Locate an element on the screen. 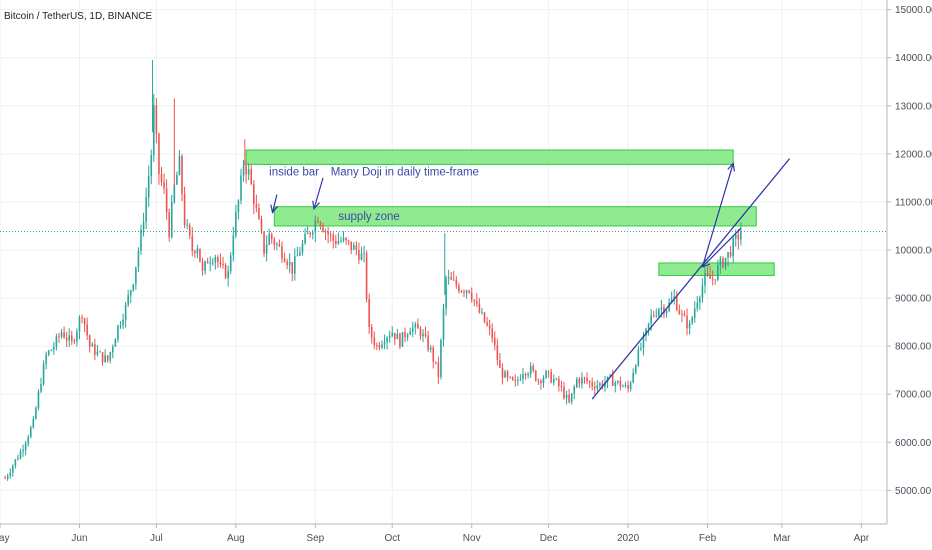 This screenshot has height=550, width=932. annotation-label: supply zone is located at coordinates (368, 217).